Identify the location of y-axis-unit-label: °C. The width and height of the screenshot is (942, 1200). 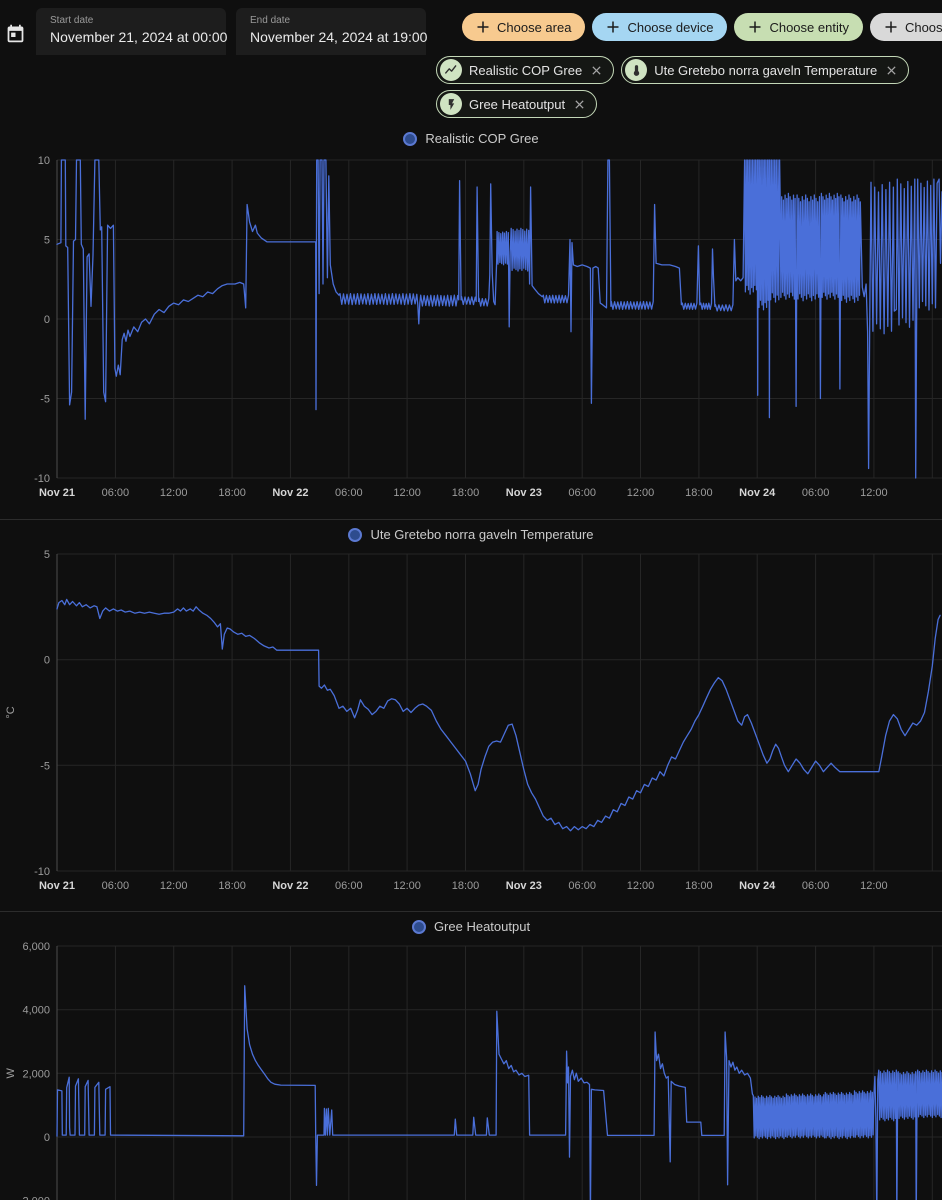
(11, 712).